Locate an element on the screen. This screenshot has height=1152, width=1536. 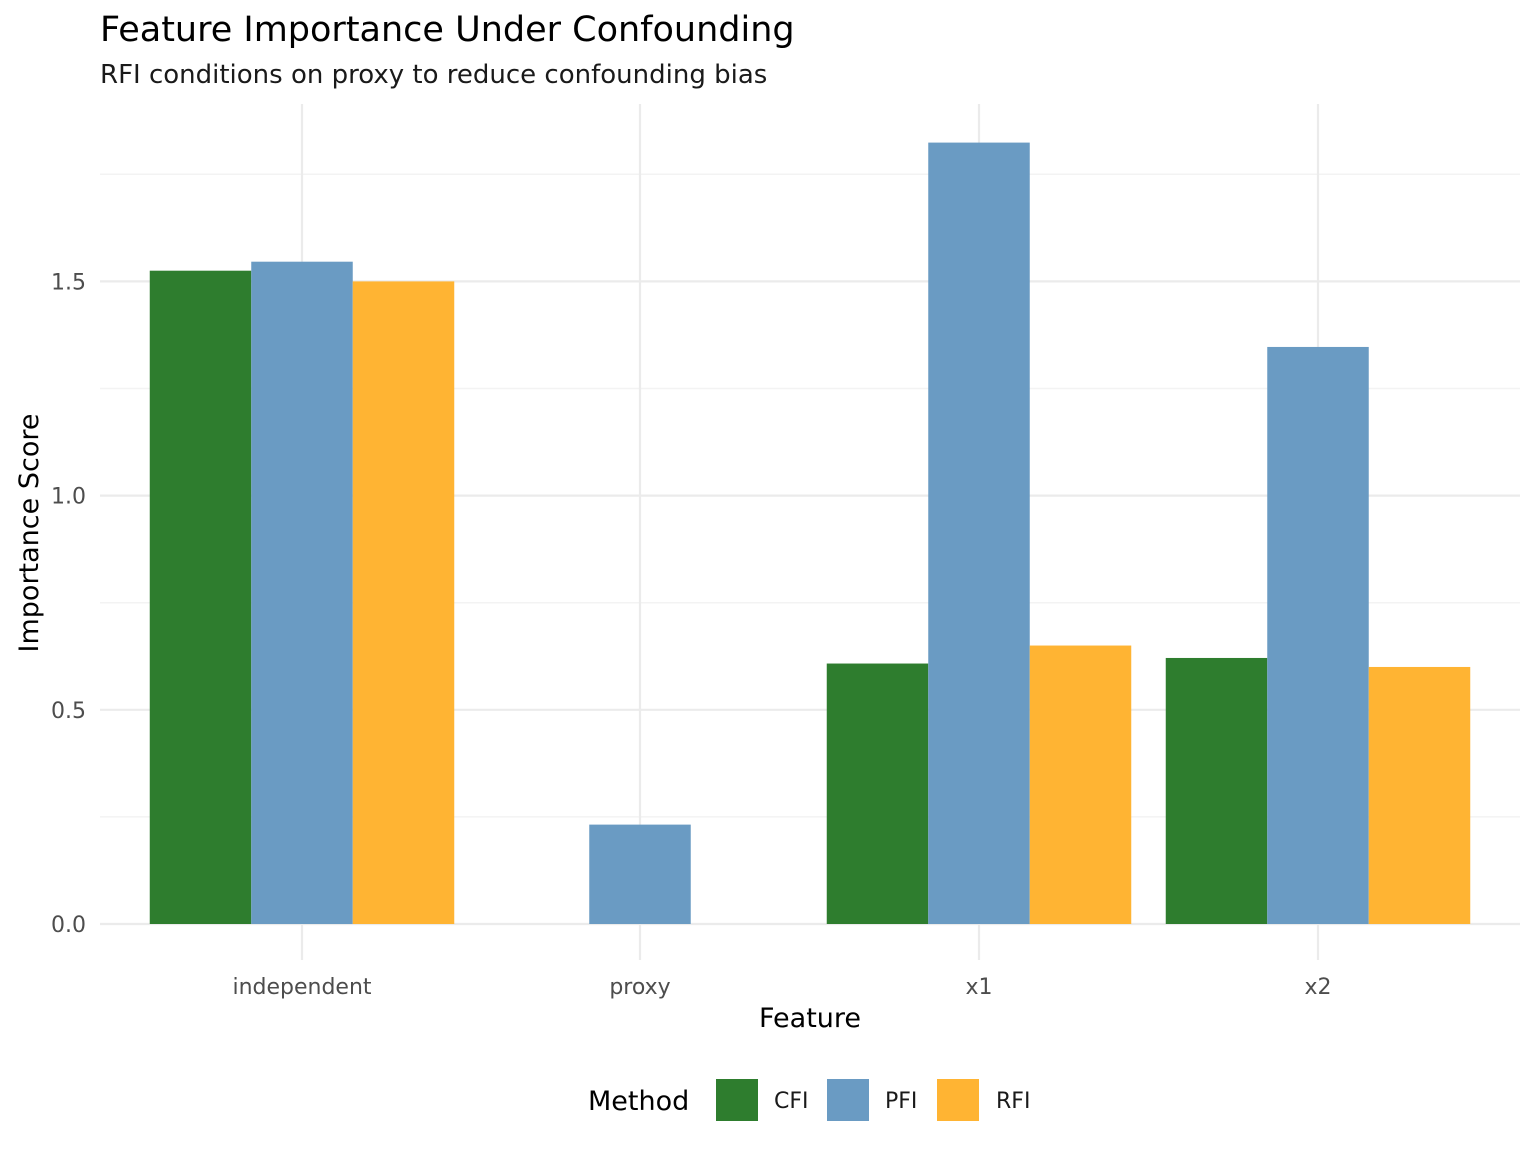
bar-pfi-independent is located at coordinates (302, 592).